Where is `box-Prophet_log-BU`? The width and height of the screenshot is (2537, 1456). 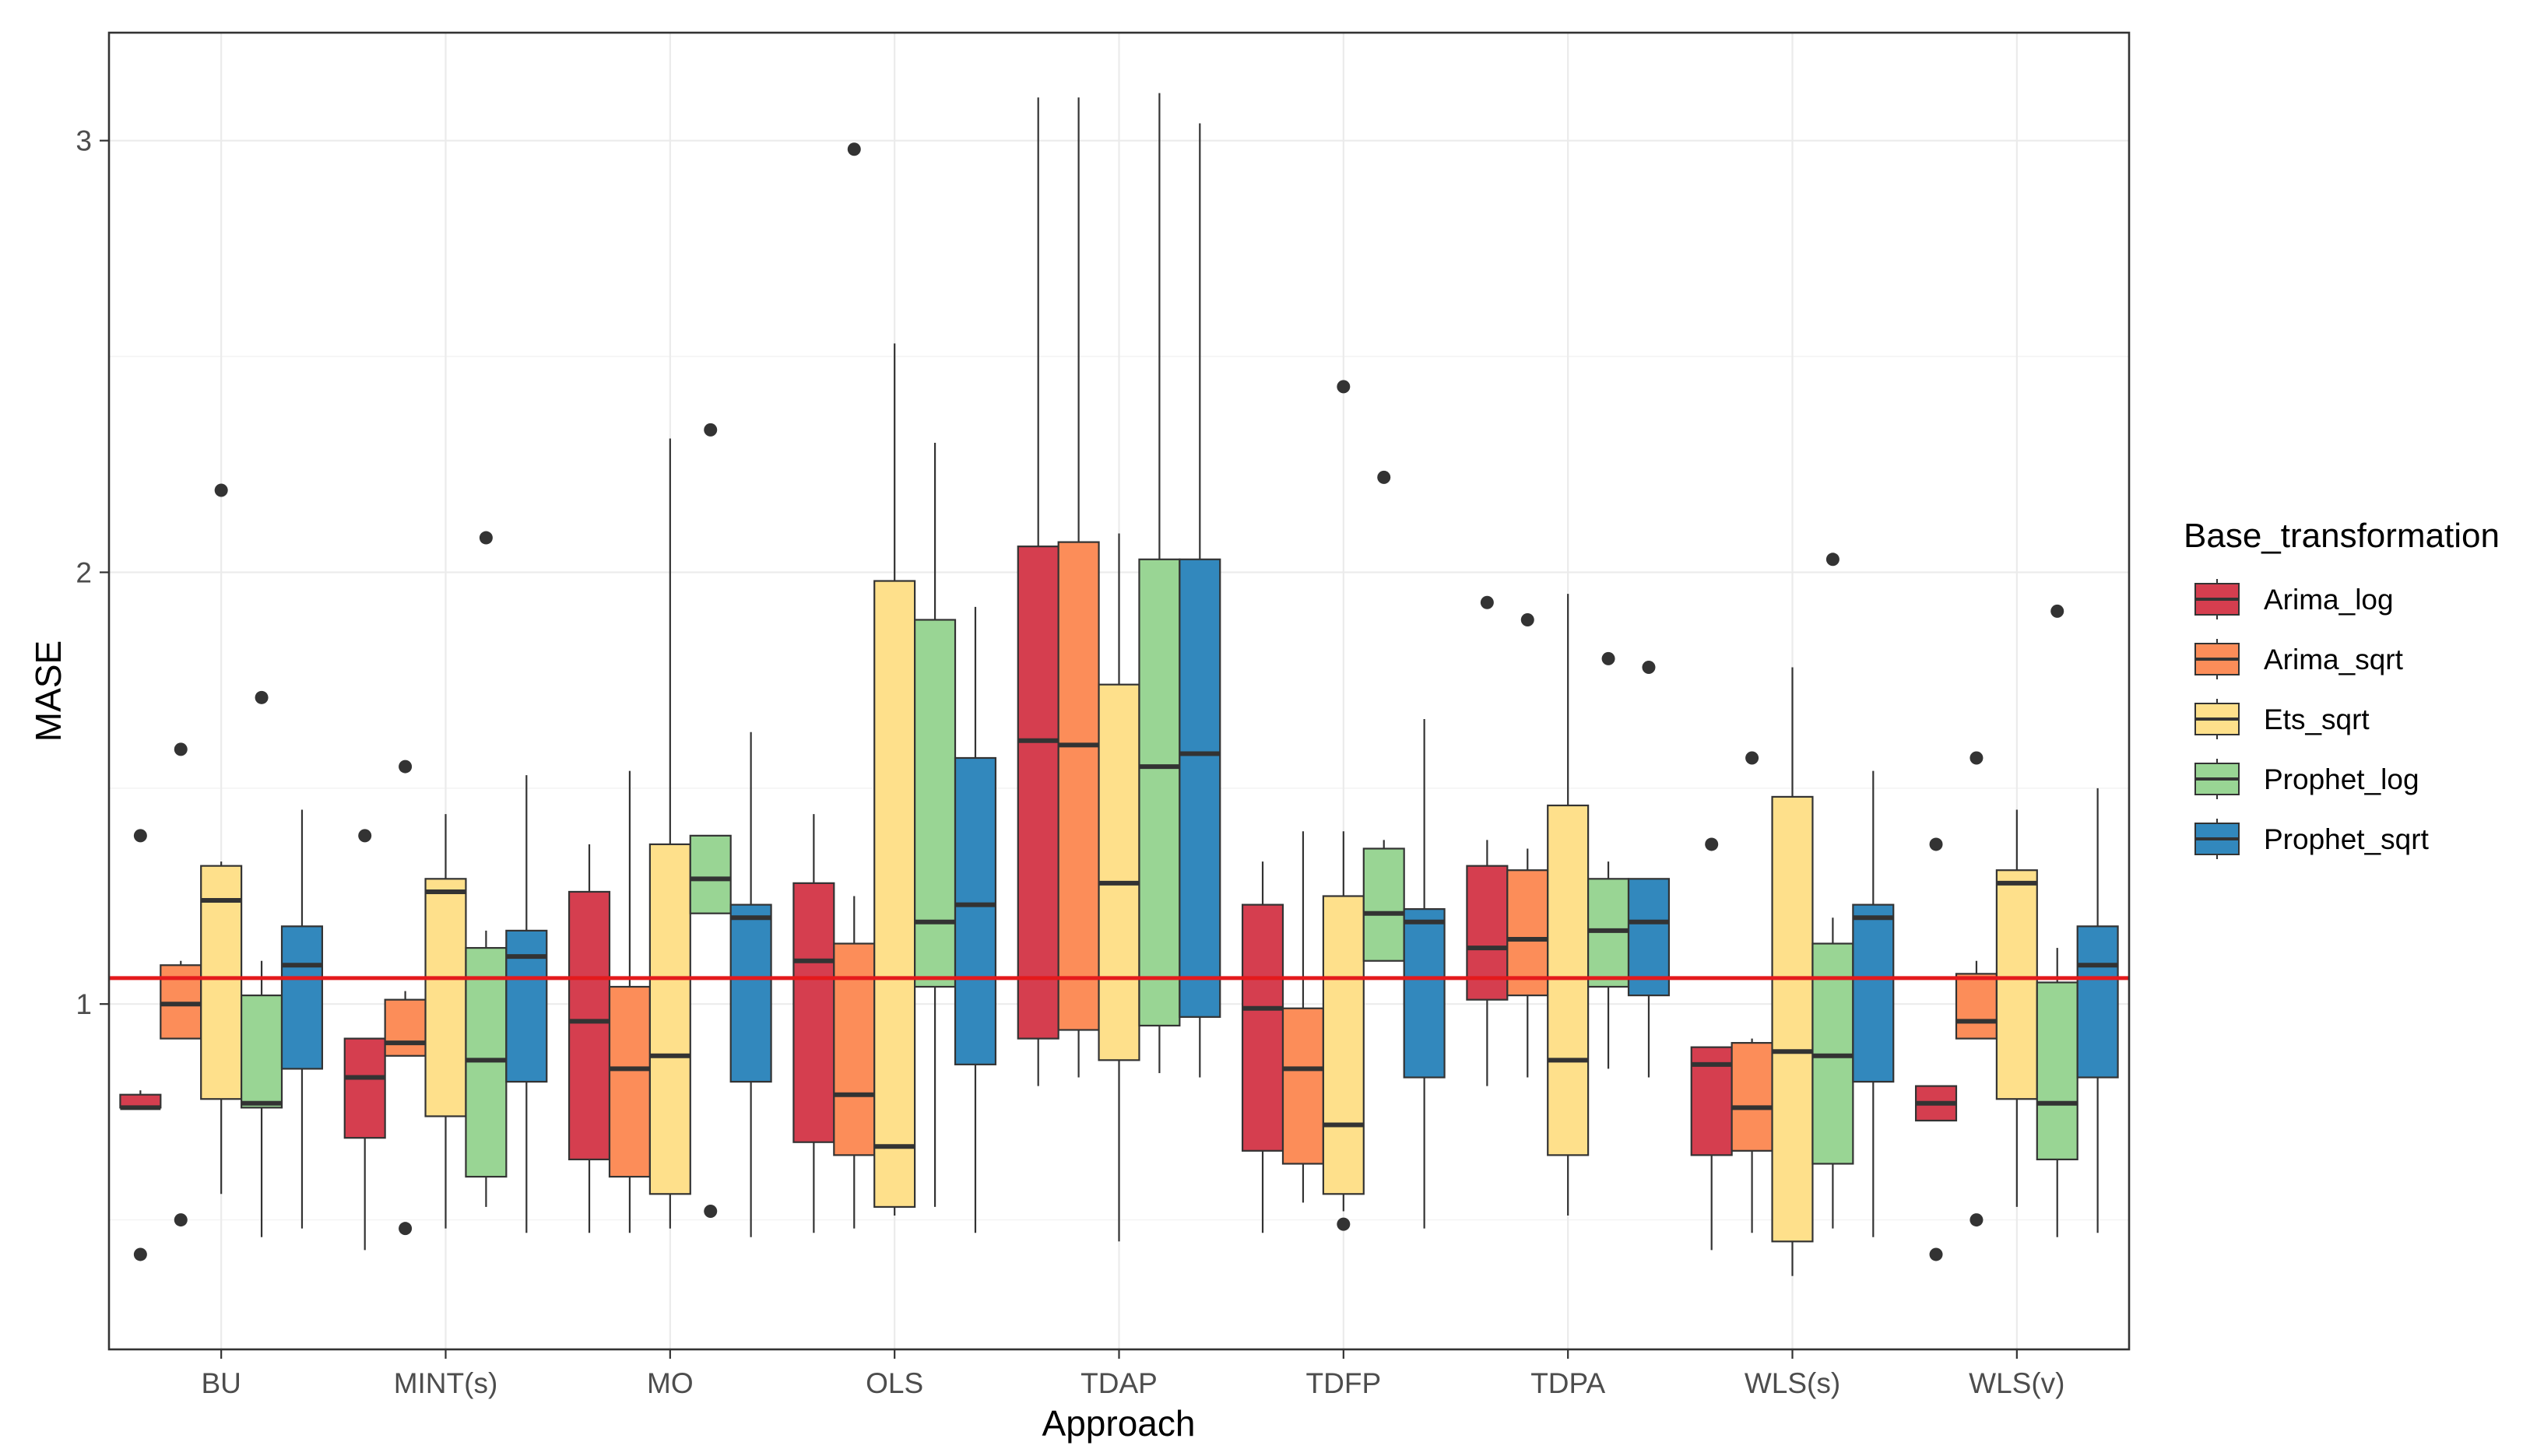 box-Prophet_log-BU is located at coordinates (262, 964).